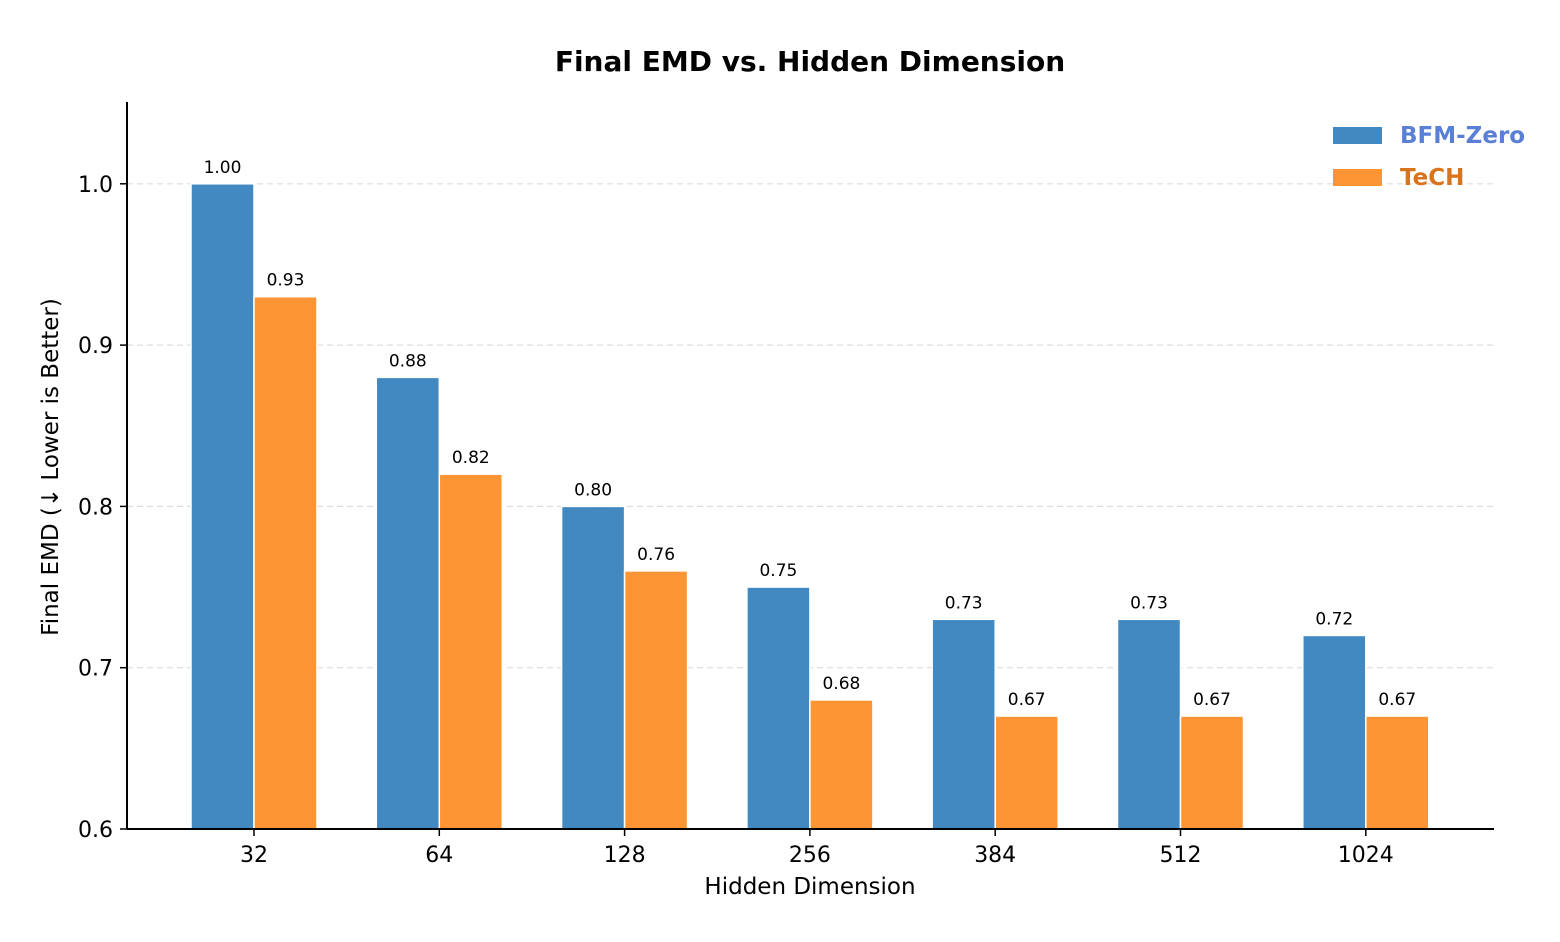  I want to click on y-tick-label: 1.0, so click(95, 185).